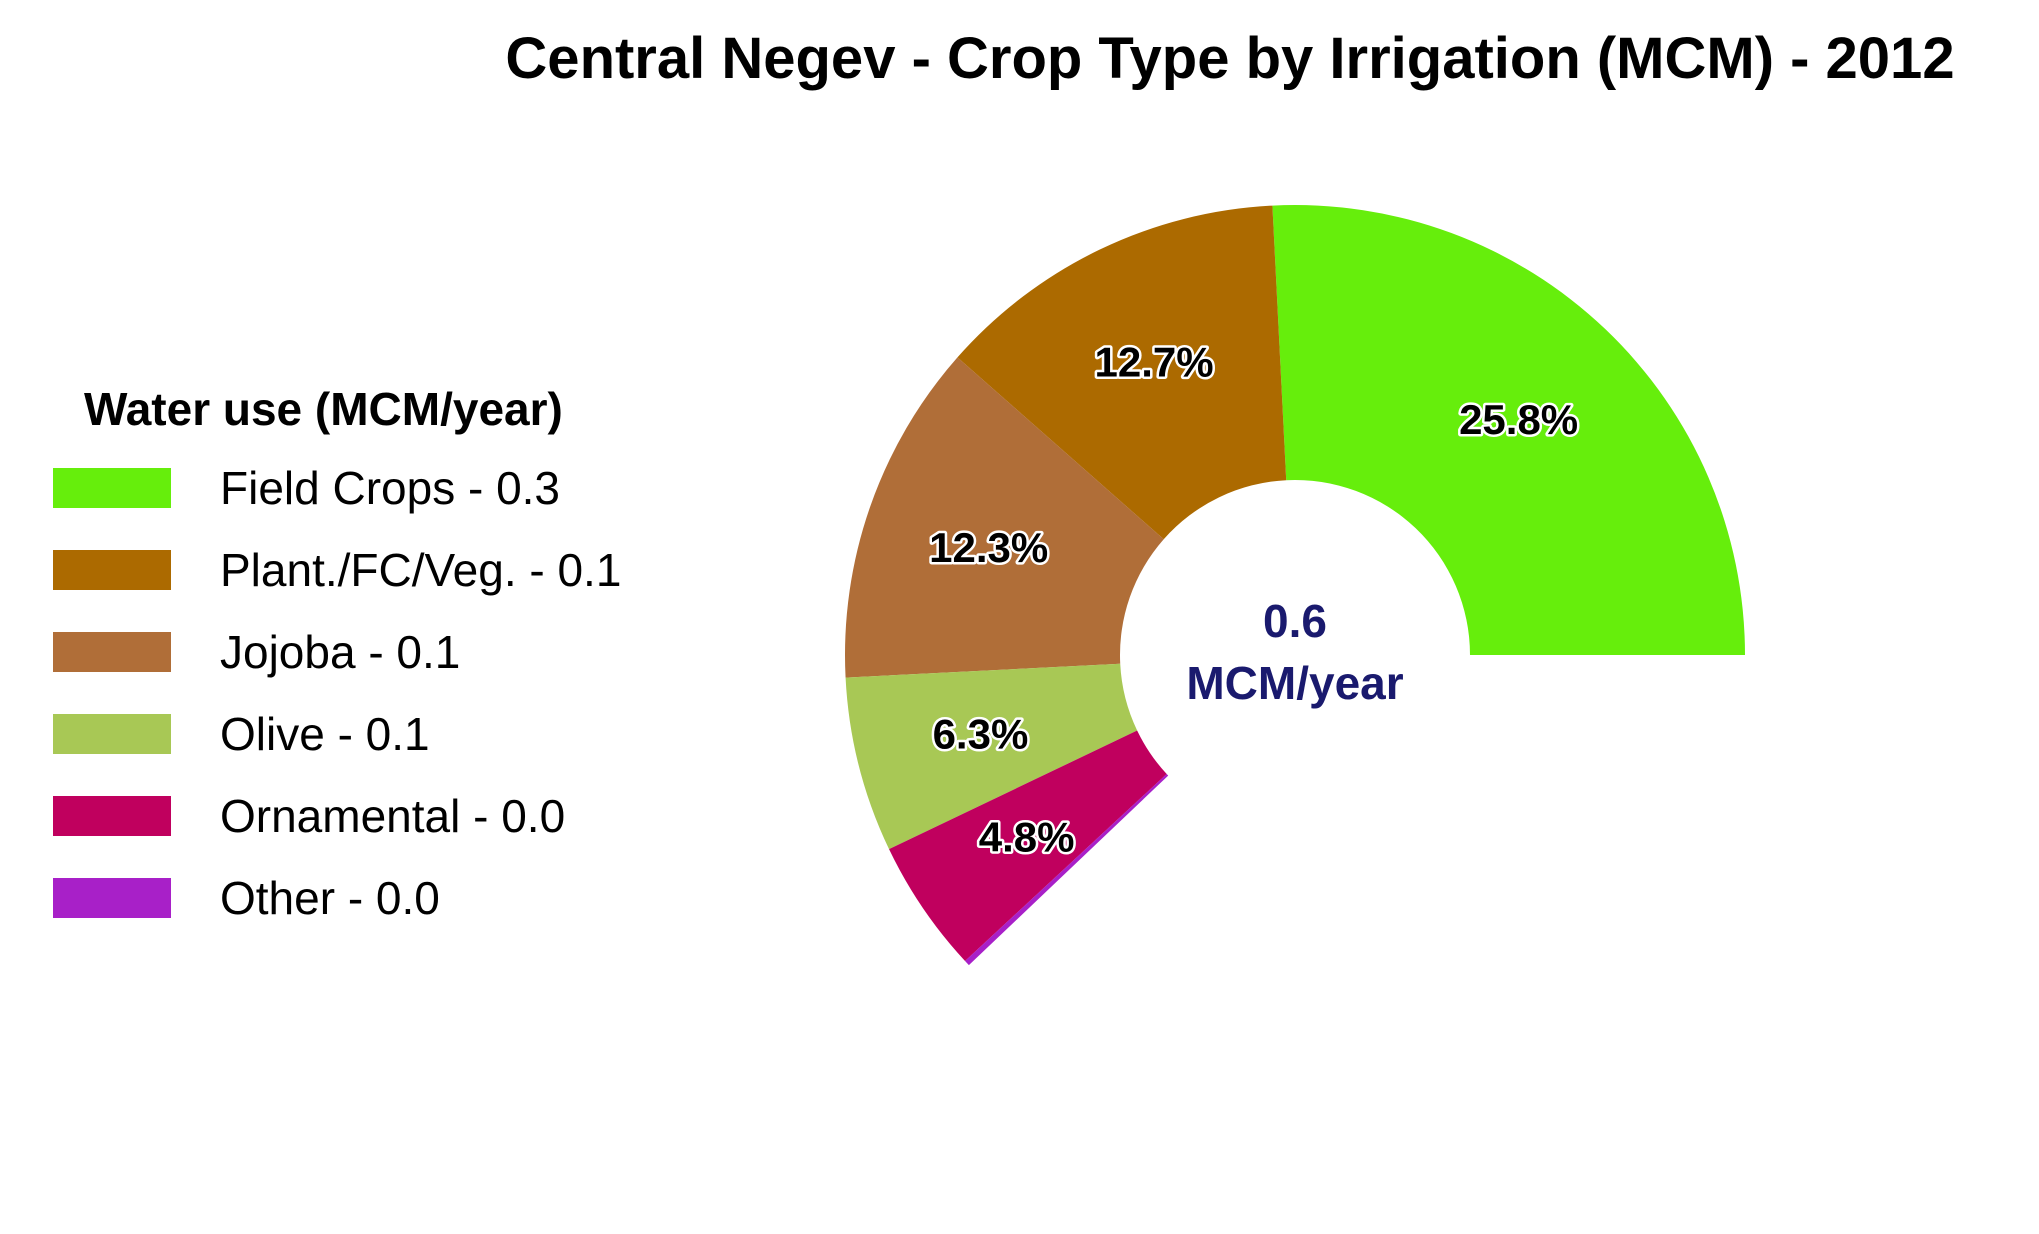 This screenshot has height=1234, width=2039. I want to click on center-total-value: 0.6, so click(1295, 621).